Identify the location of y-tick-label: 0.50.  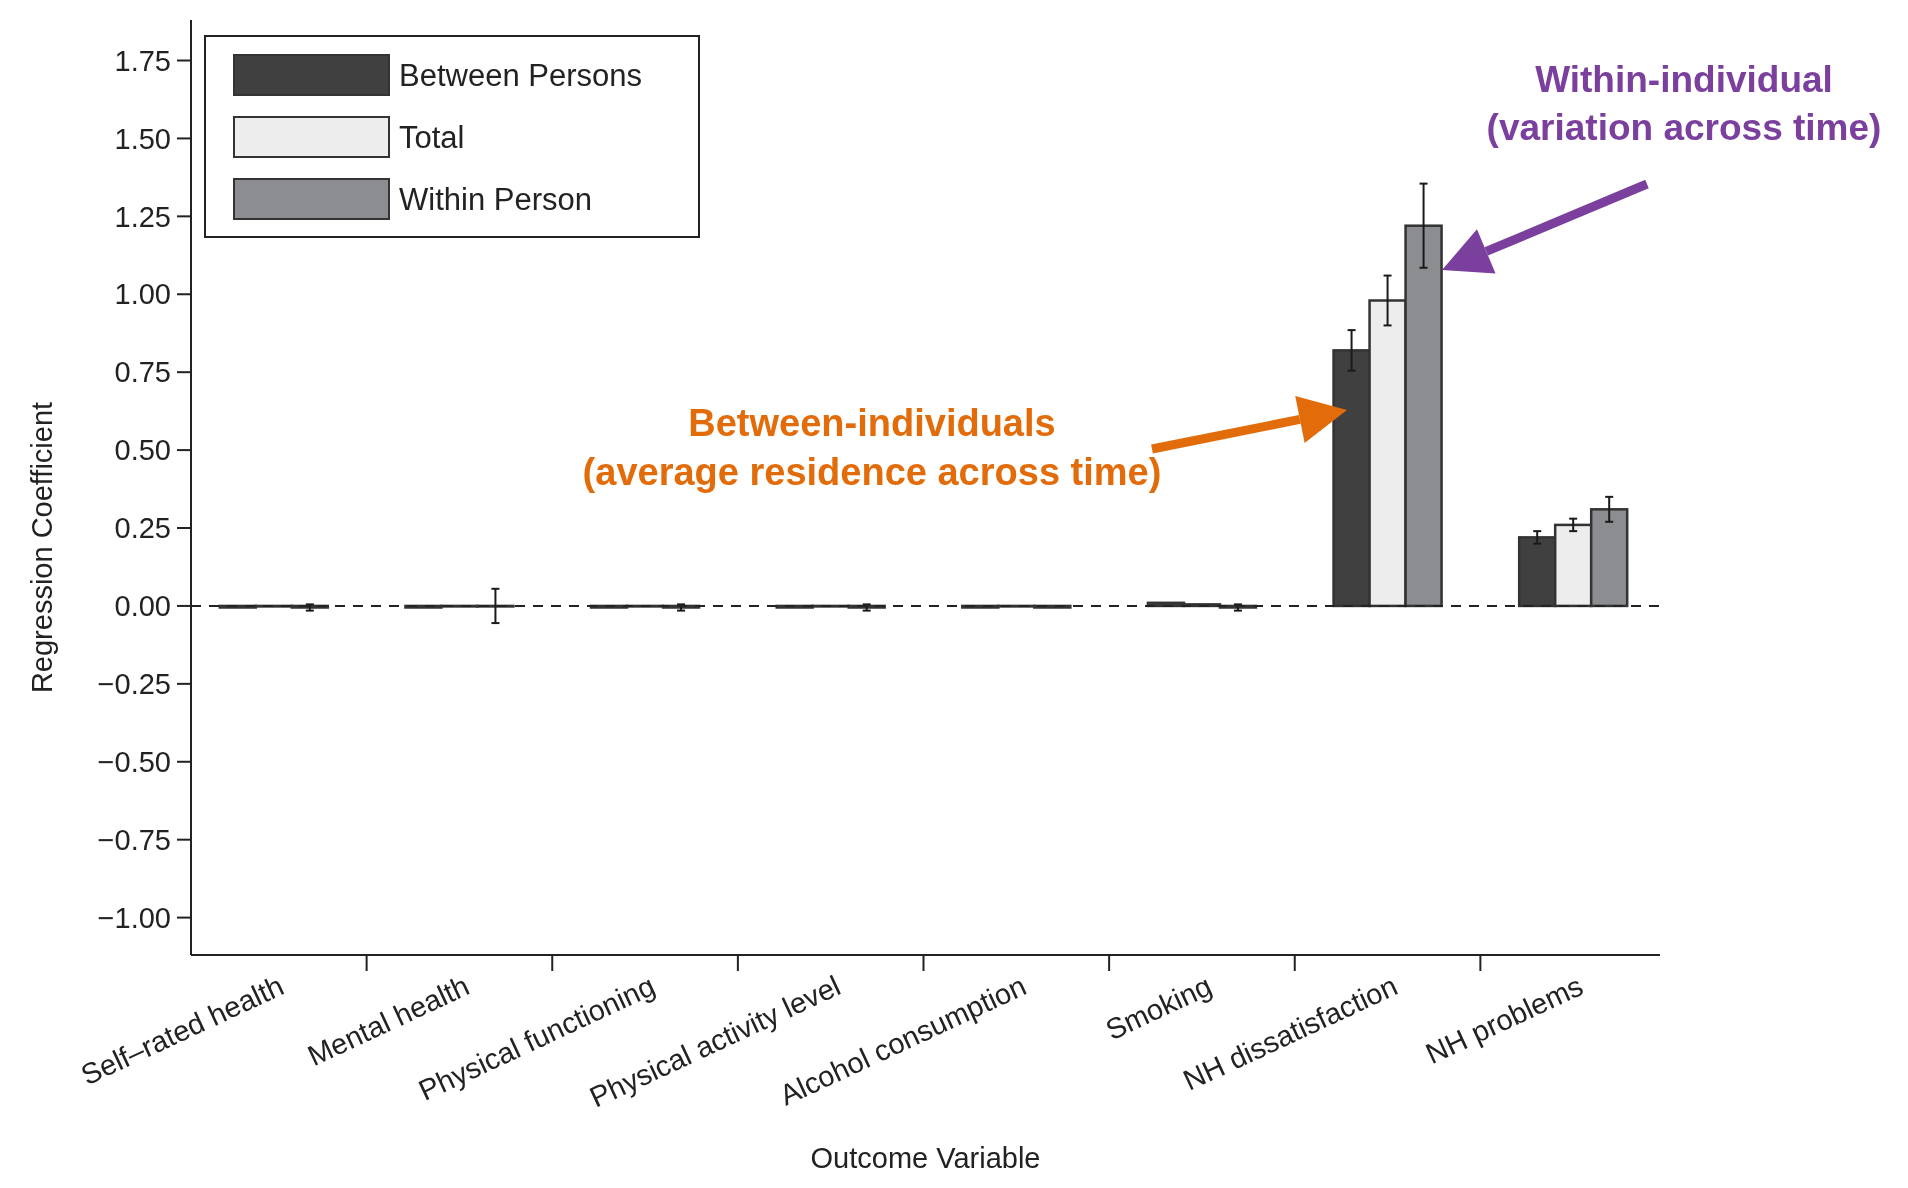
(142, 450).